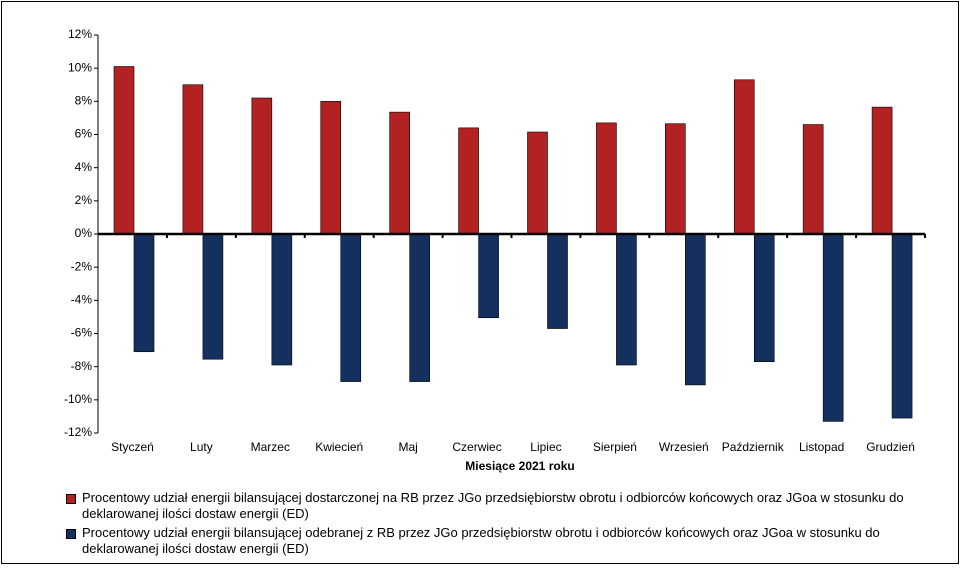 This screenshot has height=572, width=966. Describe the element at coordinates (82, 333) in the screenshot. I see `y-tick-label: -6%` at that location.